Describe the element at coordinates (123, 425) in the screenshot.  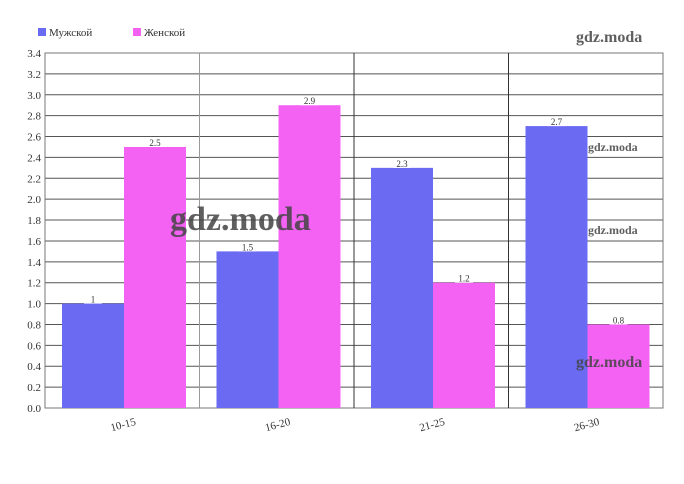
I see `x-tick-label: 10-15` at that location.